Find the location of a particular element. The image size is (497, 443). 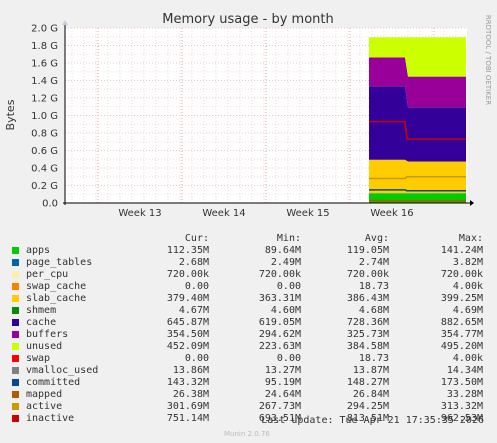

legend-cur: 13.86M is located at coordinates (190, 370).